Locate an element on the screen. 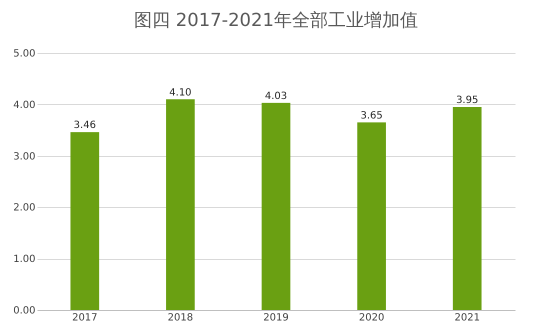 The height and width of the screenshot is (334, 555). data-label: 3.46 is located at coordinates (85, 126).